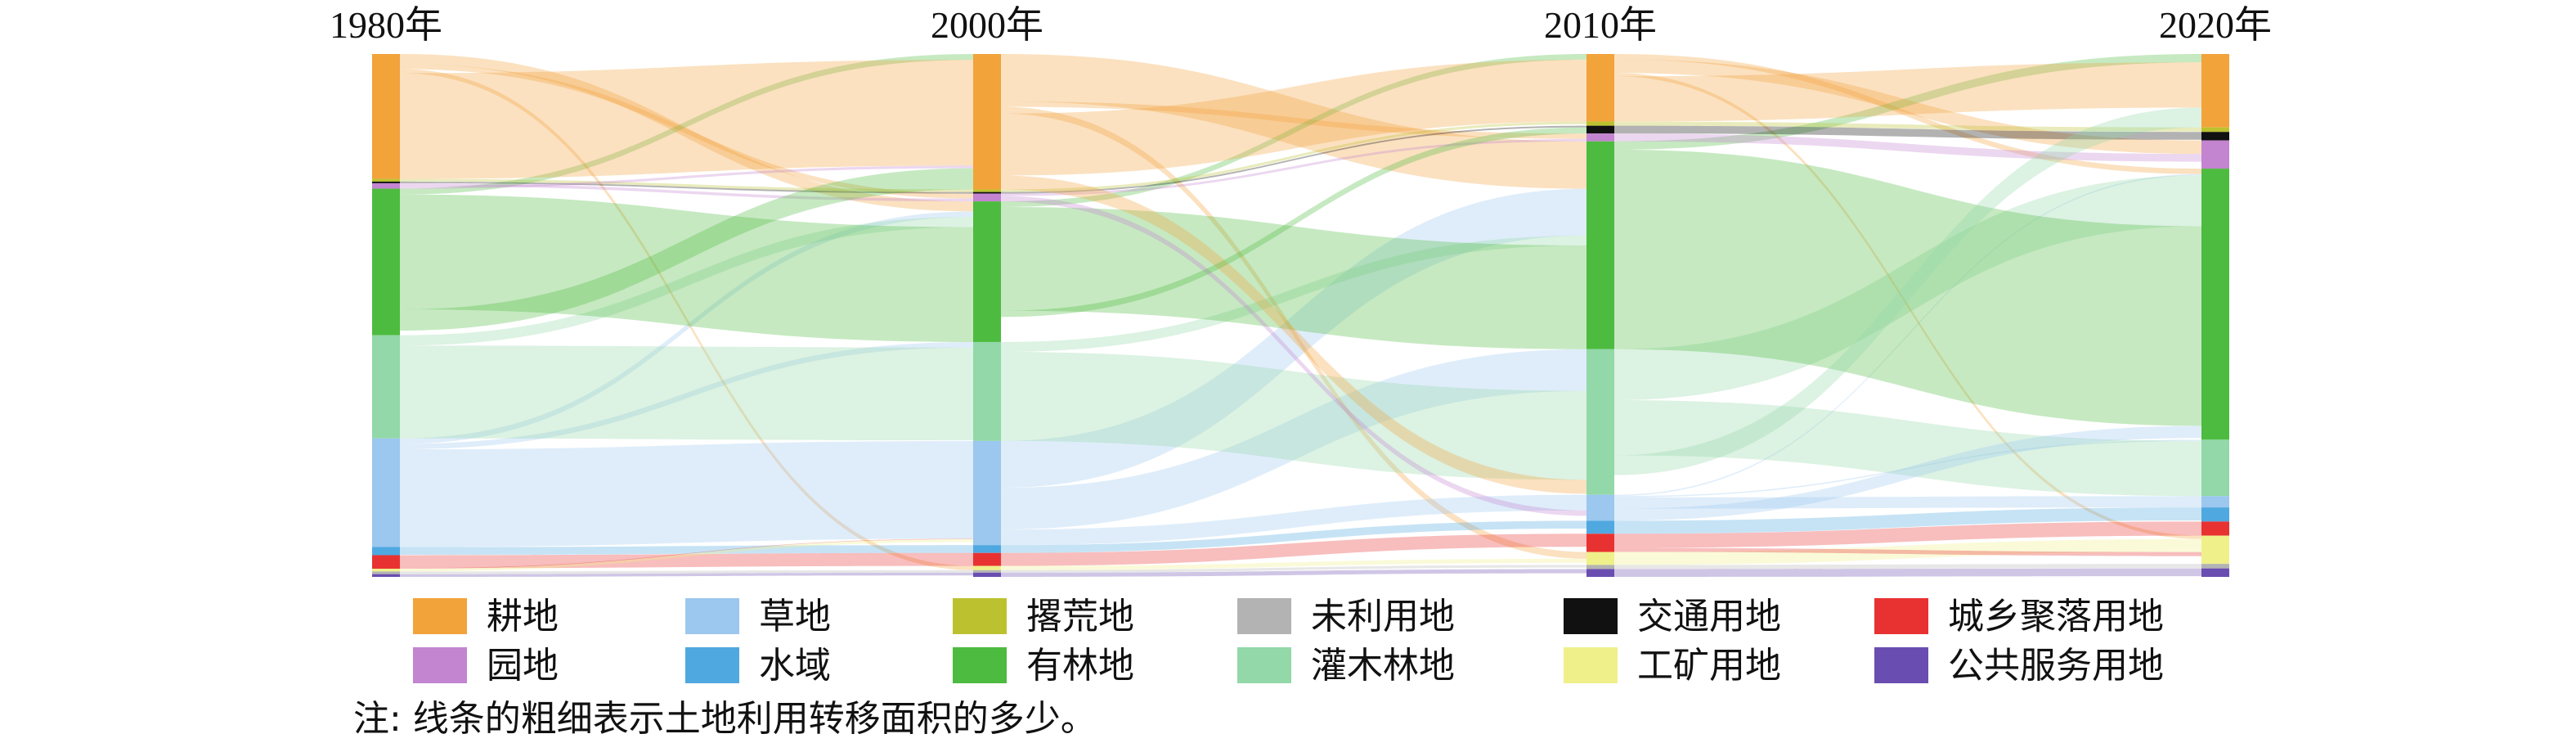  Describe the element at coordinates (386, 185) in the screenshot. I see `node-1980年-园地` at that location.